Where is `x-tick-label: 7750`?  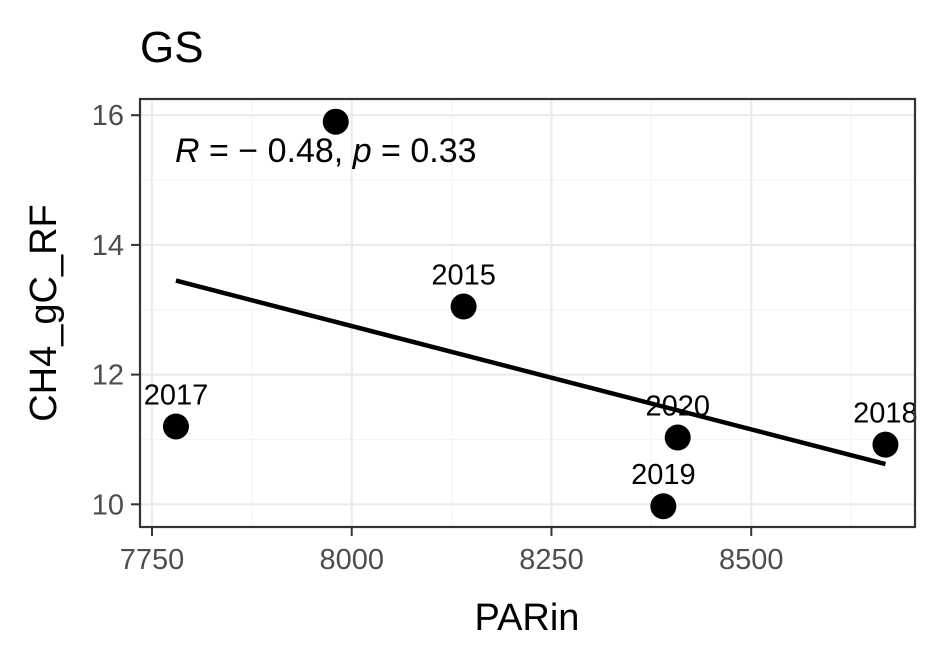 x-tick-label: 7750 is located at coordinates (152, 560).